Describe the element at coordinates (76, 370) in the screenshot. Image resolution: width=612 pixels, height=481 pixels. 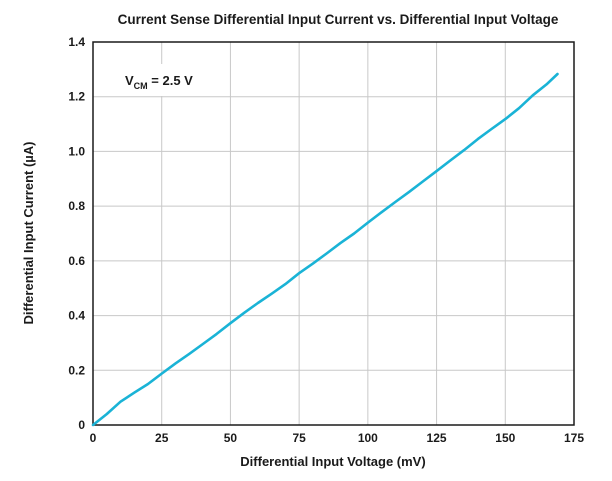
I see `y-tick-label: 0.2` at that location.